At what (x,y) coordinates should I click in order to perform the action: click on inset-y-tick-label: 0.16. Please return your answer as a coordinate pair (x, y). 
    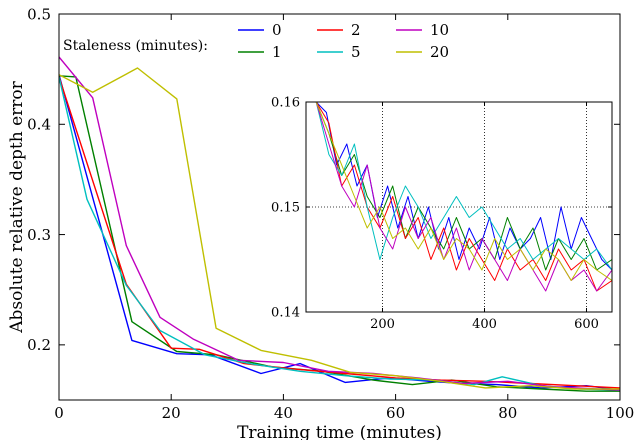
    Looking at the image, I should click on (285, 103).